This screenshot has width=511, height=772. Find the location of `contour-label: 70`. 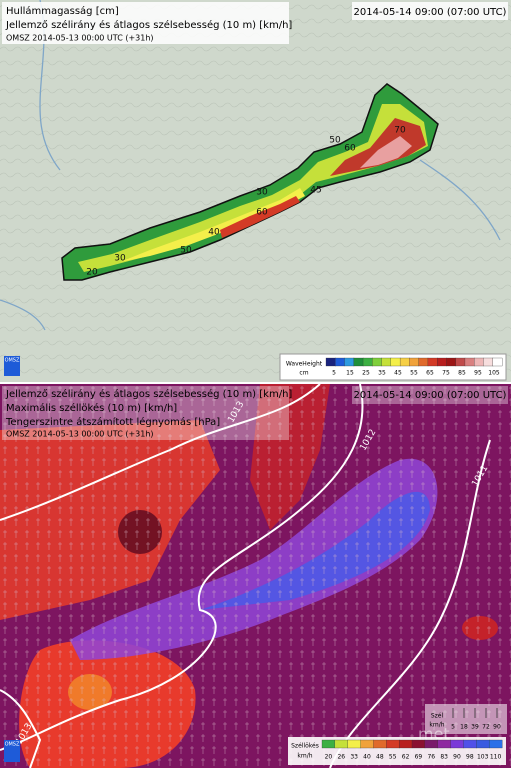

contour-label: 70 is located at coordinates (400, 131).